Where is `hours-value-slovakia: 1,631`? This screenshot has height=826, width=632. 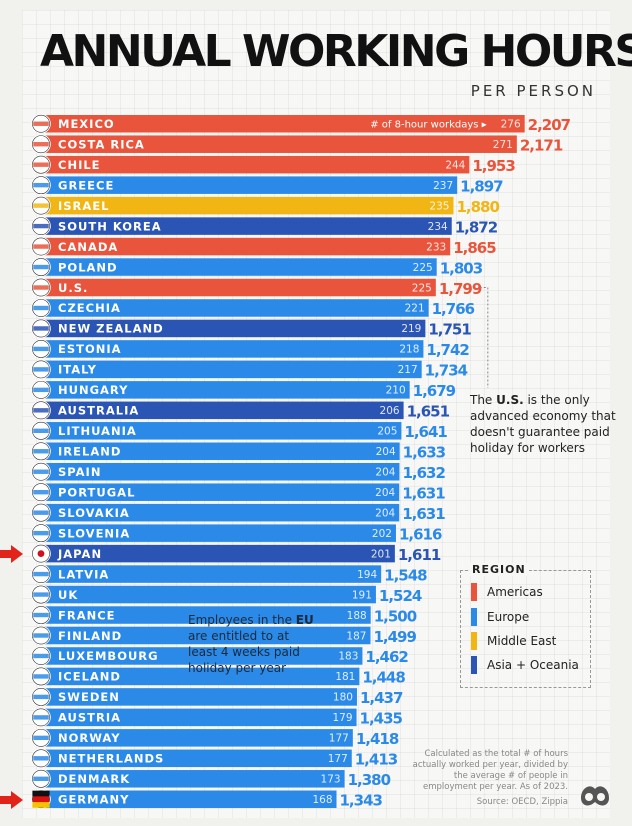 hours-value-slovakia: 1,631 is located at coordinates (423, 514).